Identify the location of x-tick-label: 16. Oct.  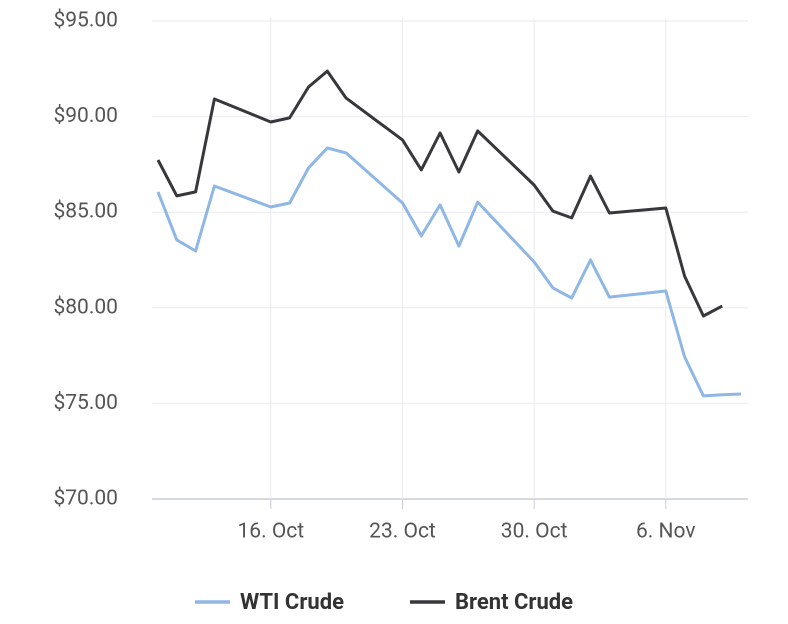
(271, 532).